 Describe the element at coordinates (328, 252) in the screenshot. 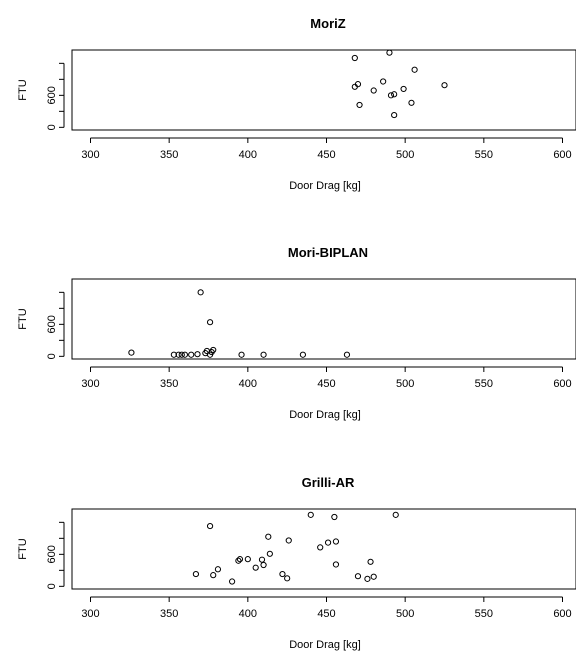

I see `panel-title: Mori-BIPLAN` at that location.